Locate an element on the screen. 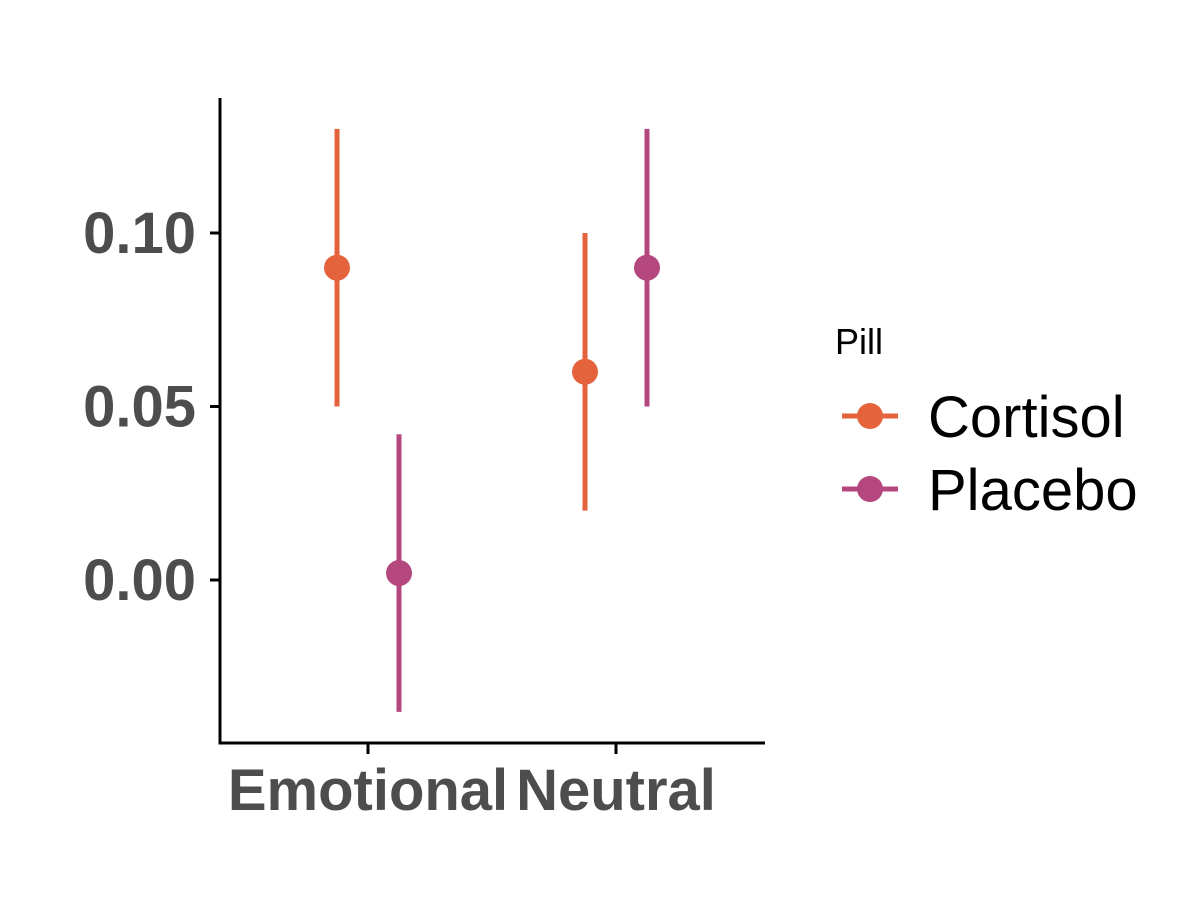 The image size is (1200, 900). y-ticks: 0.00 0.05 0.10 is located at coordinates (151, 407).